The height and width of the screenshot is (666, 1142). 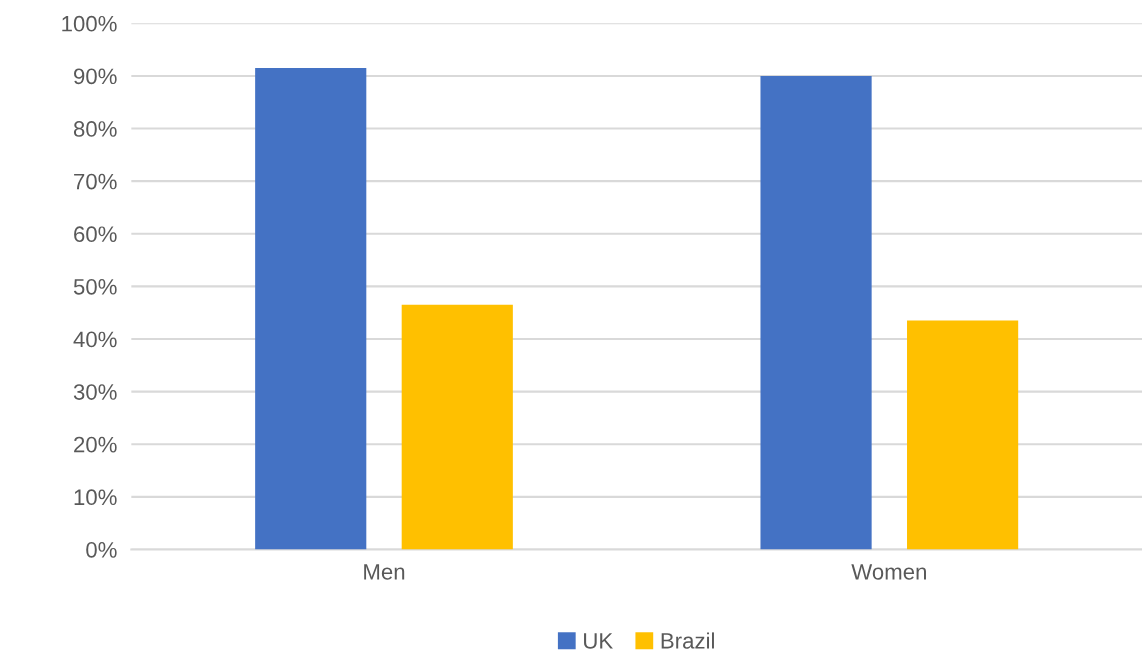 I want to click on y-tick-label: 0%, so click(x=101, y=549).